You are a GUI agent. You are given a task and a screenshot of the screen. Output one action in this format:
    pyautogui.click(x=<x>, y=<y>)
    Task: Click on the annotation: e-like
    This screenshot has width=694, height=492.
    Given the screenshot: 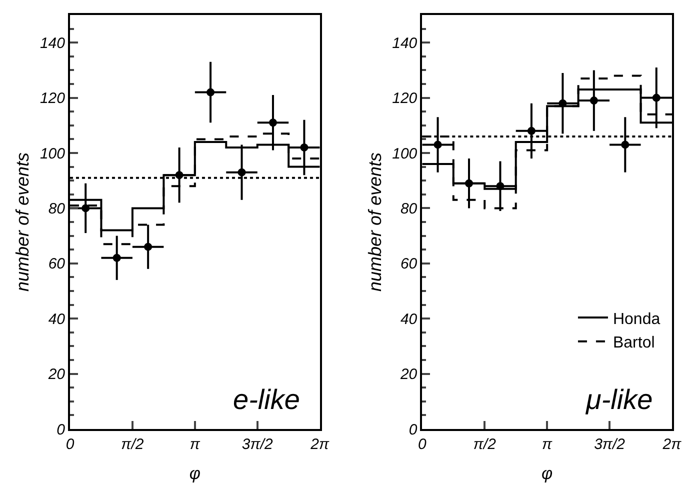 What is the action you would take?
    pyautogui.click(x=266, y=399)
    